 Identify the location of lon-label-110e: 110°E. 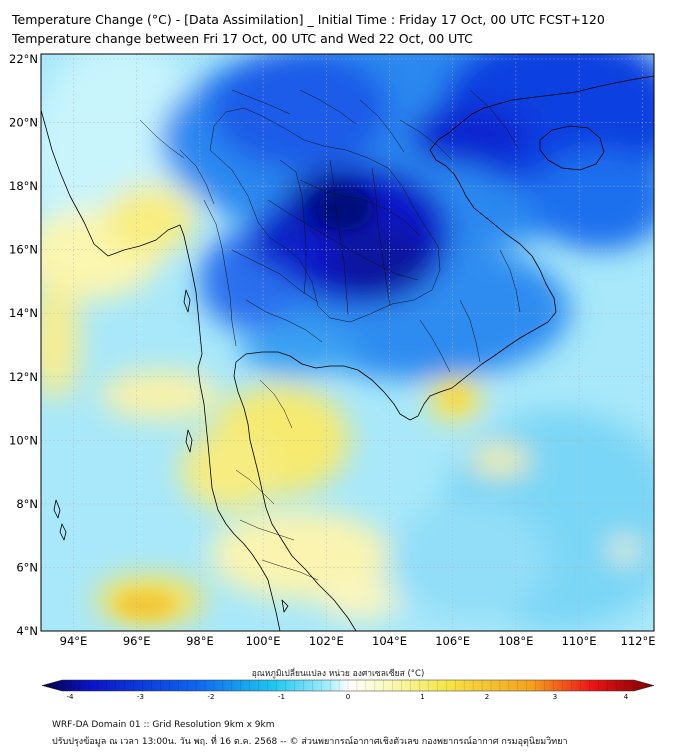
(579, 641).